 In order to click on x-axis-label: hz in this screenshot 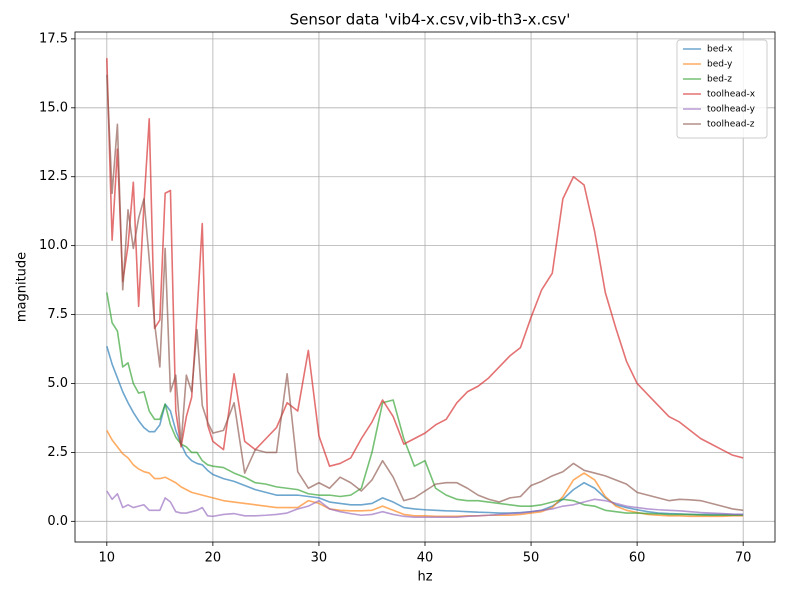, I will do `click(424, 577)`.